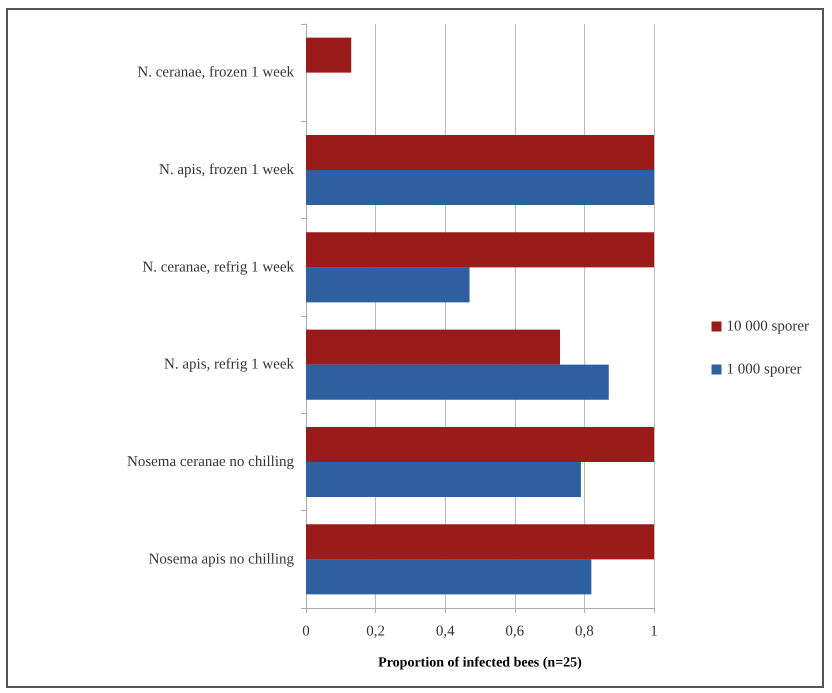  What do you see at coordinates (446, 632) in the screenshot?
I see `x-tick-label: 0,4` at bounding box center [446, 632].